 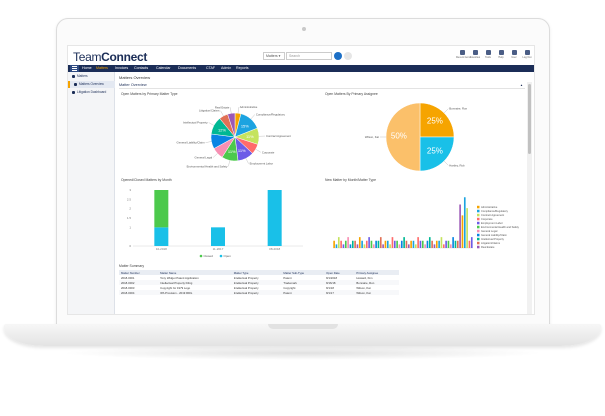 I want to click on search-scope-select: Matters ▾, so click(x=274, y=56).